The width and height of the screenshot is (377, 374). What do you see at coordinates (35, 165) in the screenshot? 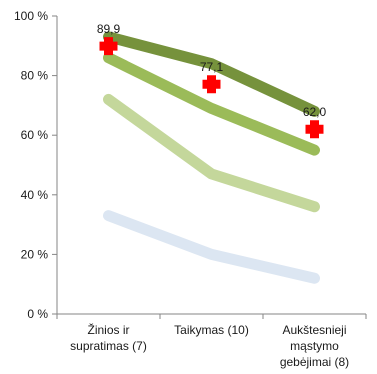
I see `y-axis-ticks: 0 % 20 % 40 % 60 % 80 % 100 %` at bounding box center [35, 165].